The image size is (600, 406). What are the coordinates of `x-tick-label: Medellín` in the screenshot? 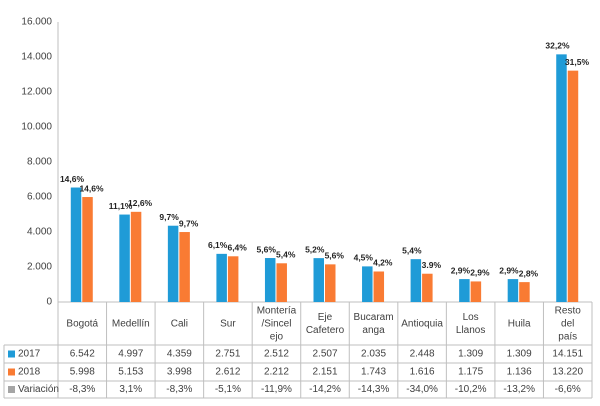 It's located at (131, 323).